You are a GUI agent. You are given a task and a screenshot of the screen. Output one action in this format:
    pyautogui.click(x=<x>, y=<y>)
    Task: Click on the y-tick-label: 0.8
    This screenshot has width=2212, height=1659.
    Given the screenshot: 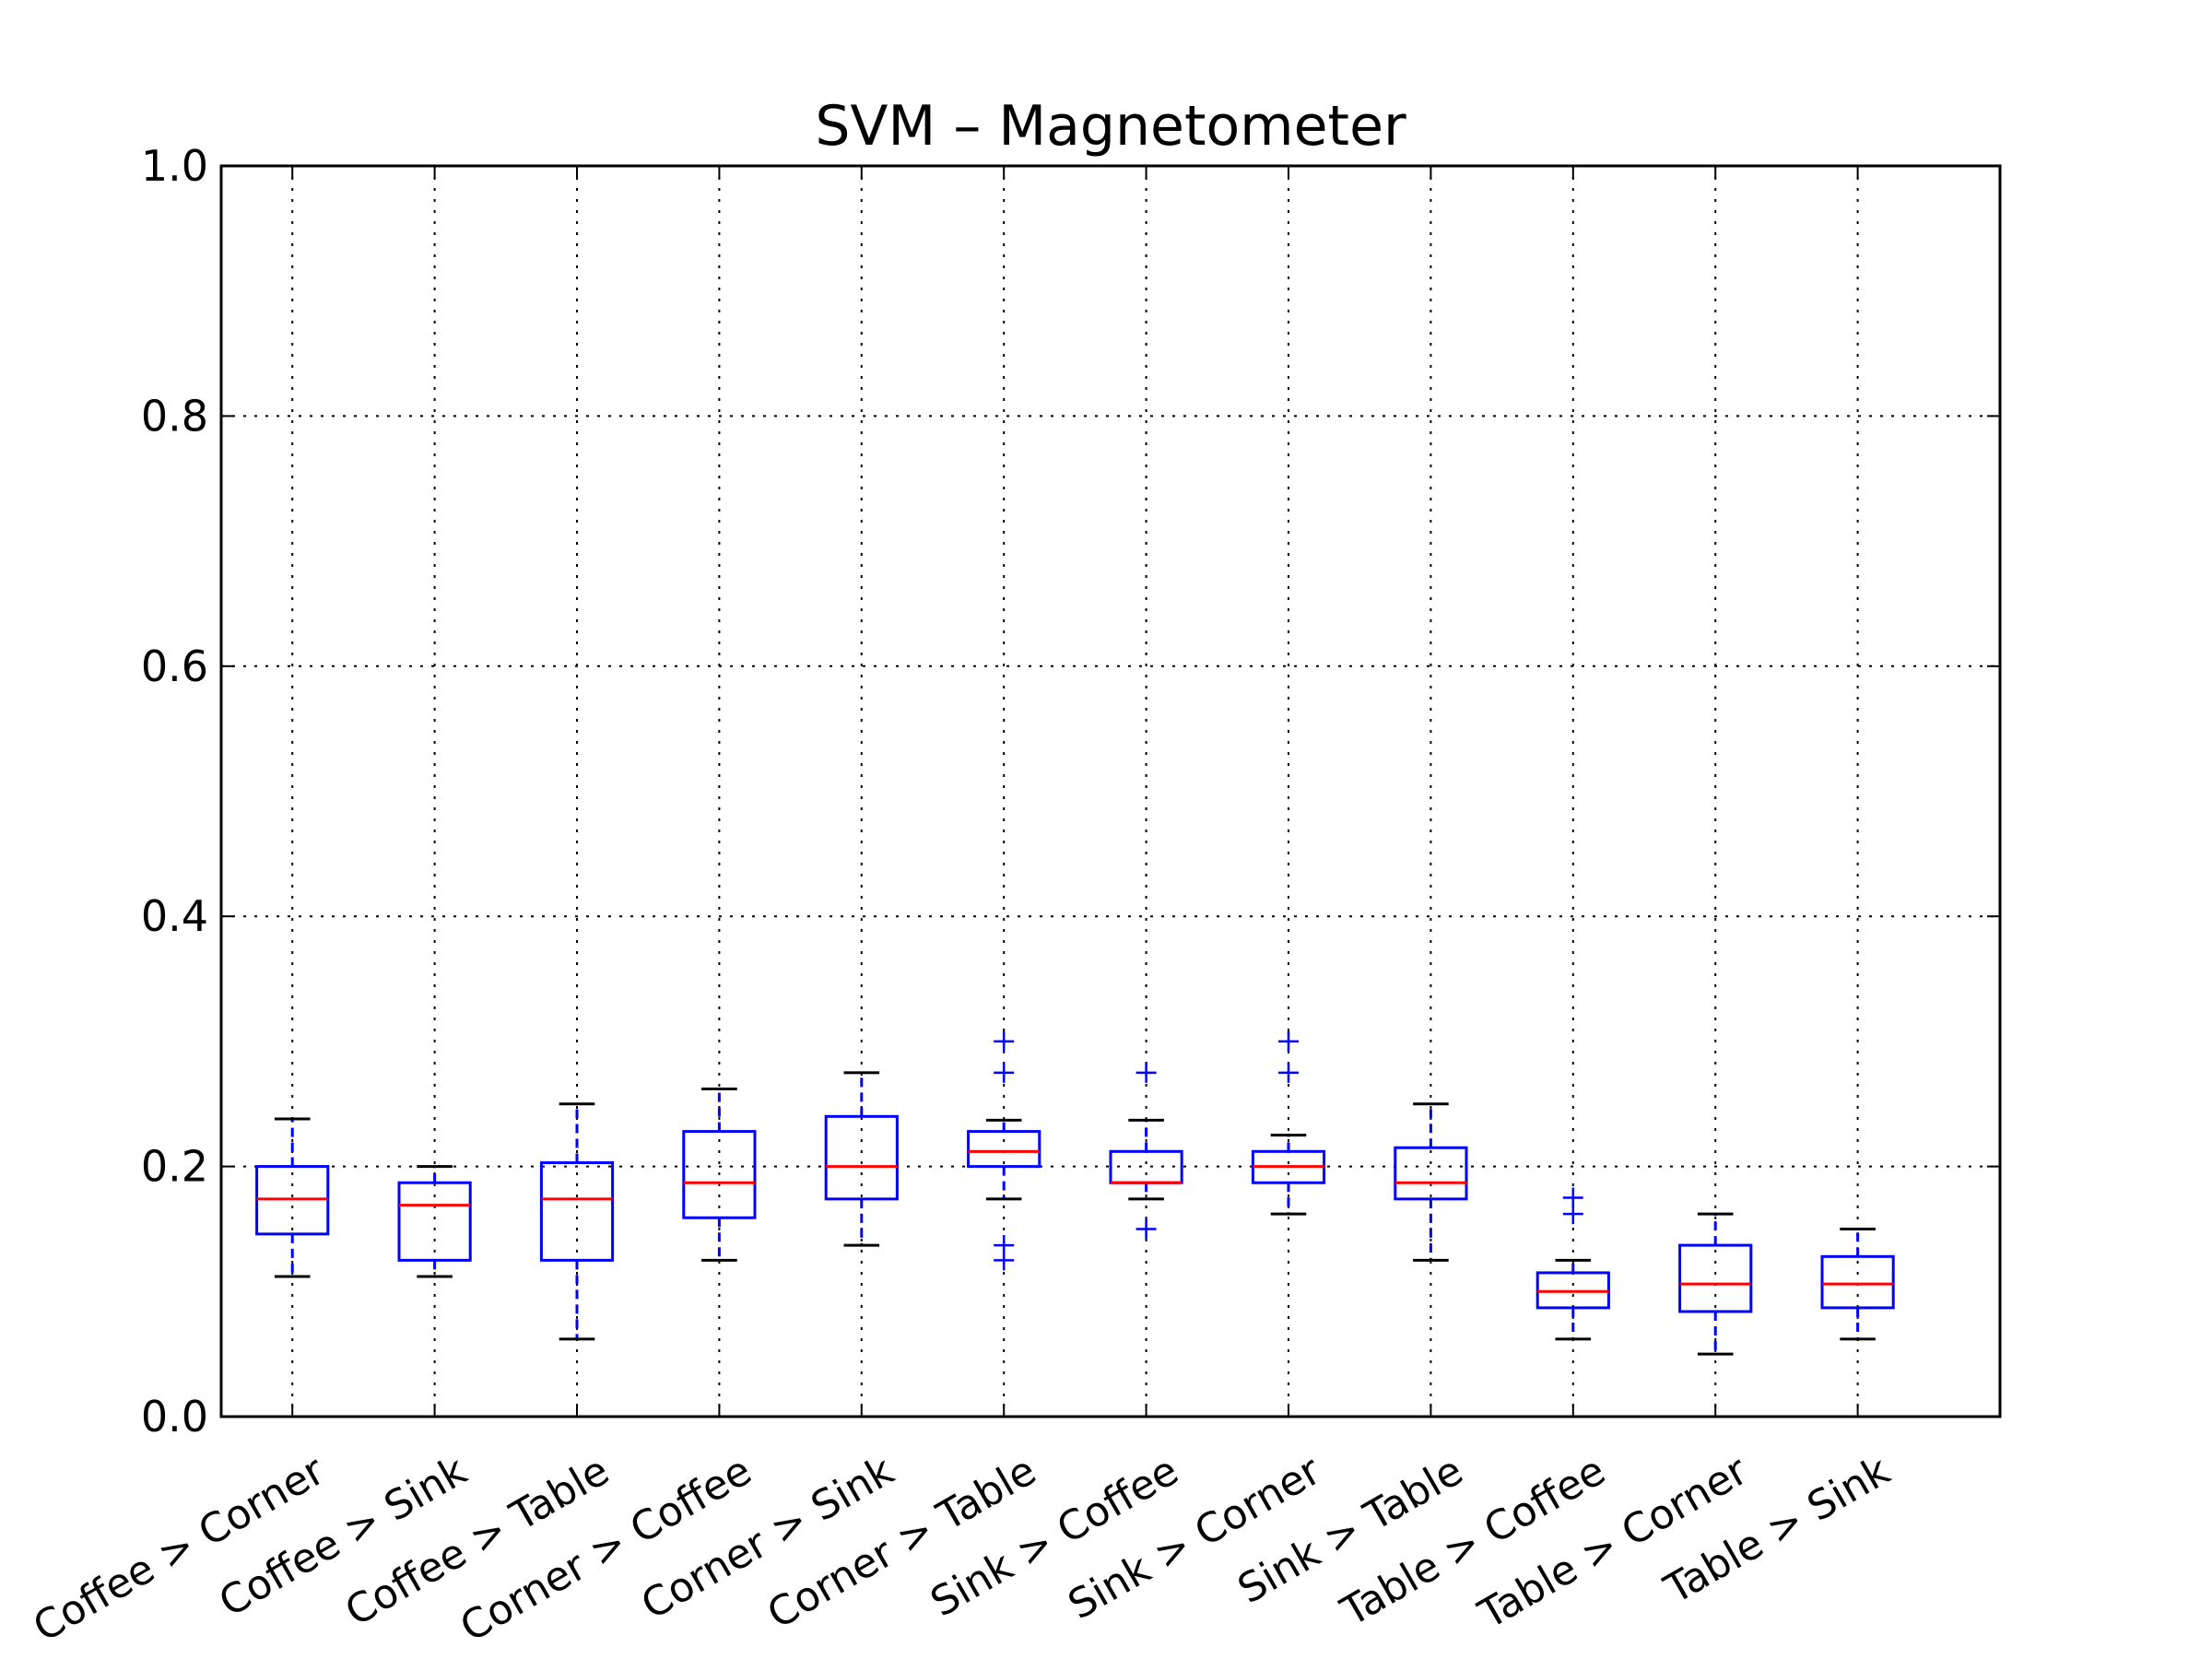 What is the action you would take?
    pyautogui.click(x=174, y=416)
    